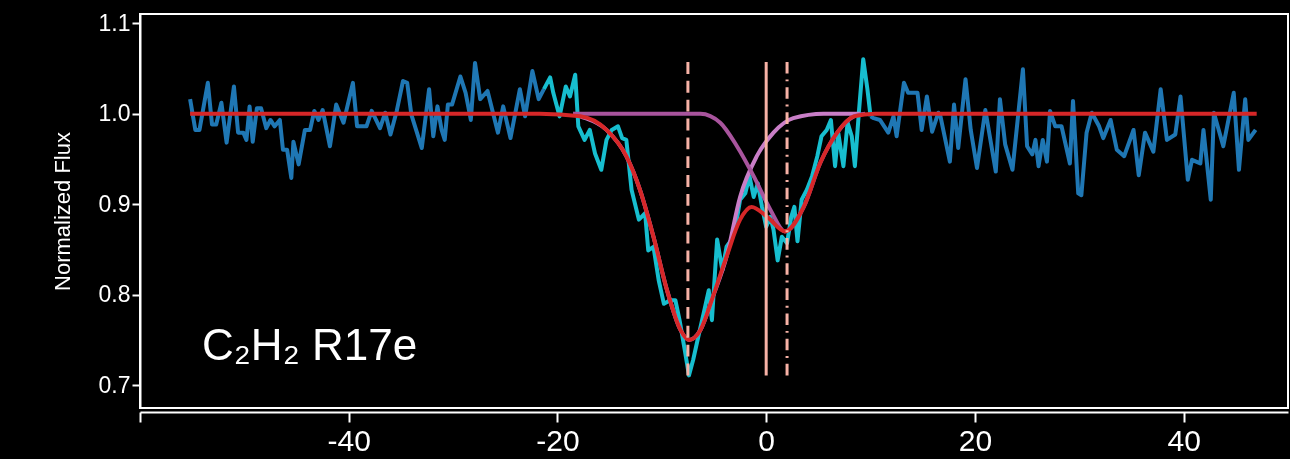  What do you see at coordinates (114, 294) in the screenshot?
I see `y-tick-label: 0.8` at bounding box center [114, 294].